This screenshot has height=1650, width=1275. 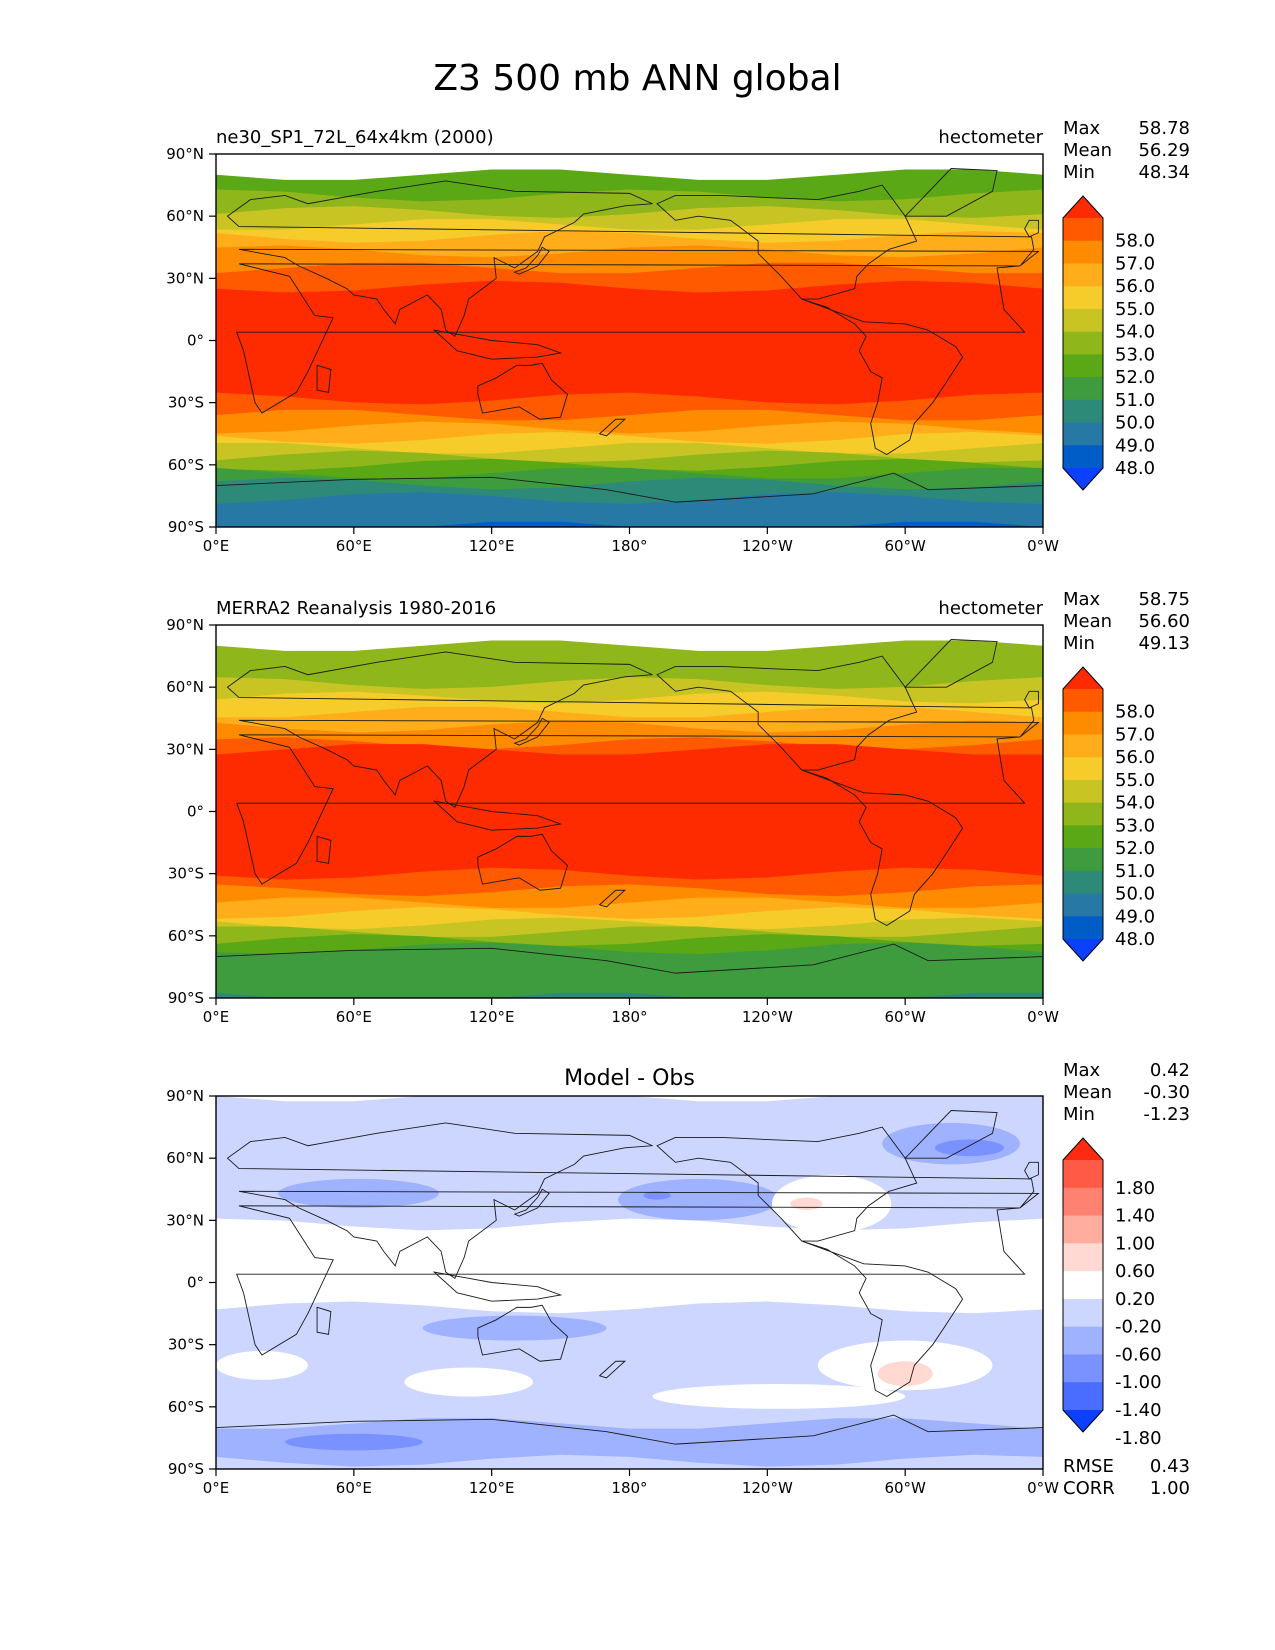 I want to click on colorbar-label: -1.80, so click(x=1138, y=1438).